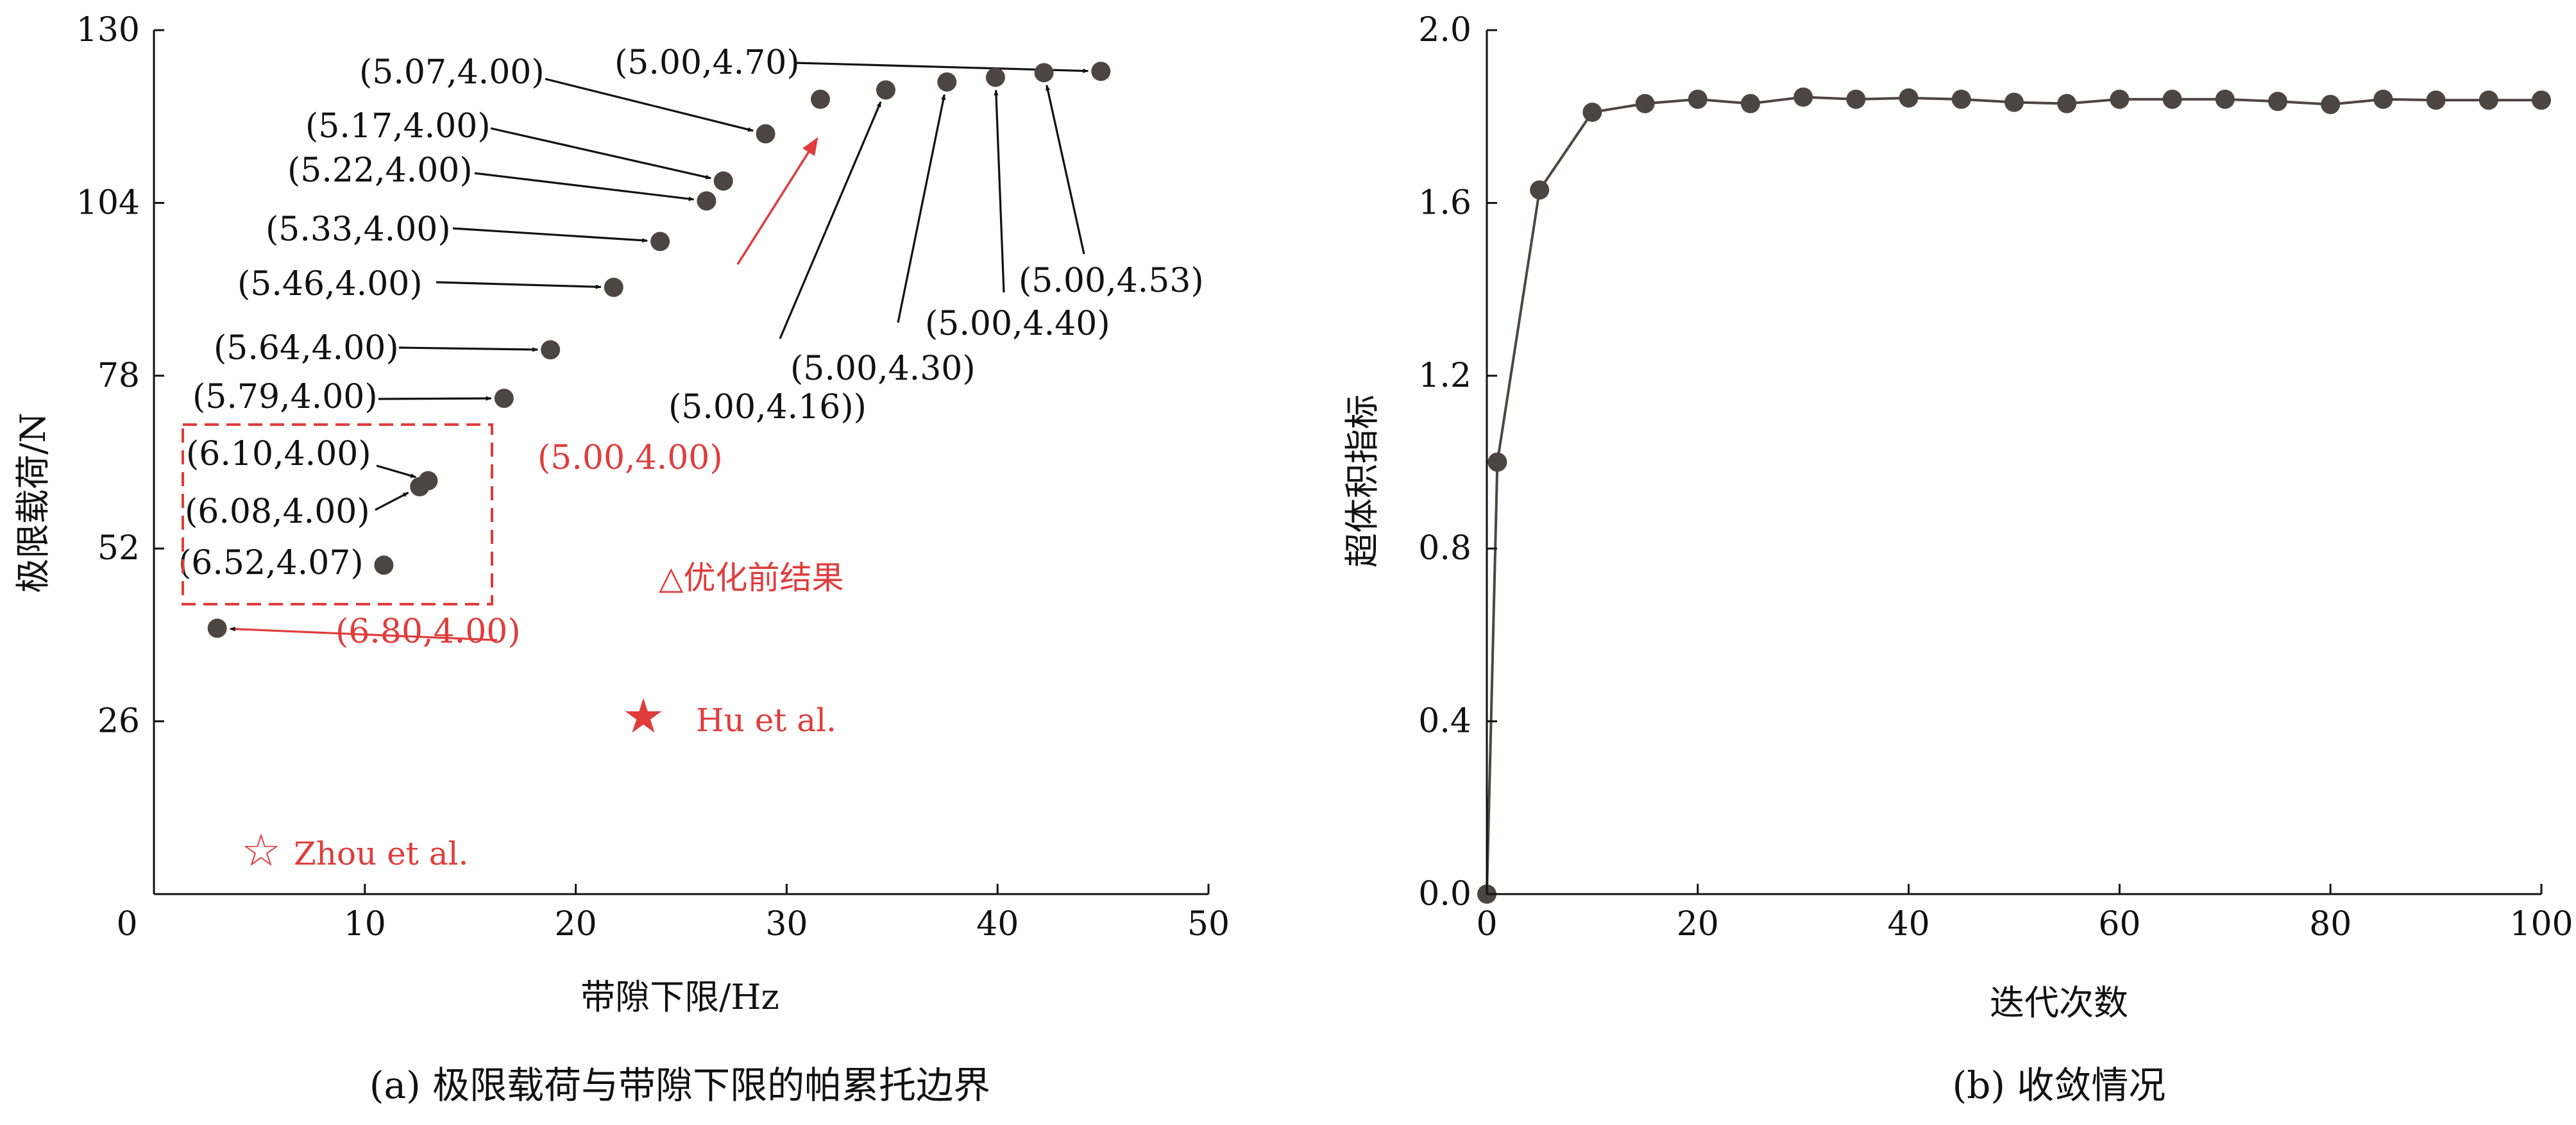 Image resolution: width=2576 pixels, height=1125 pixels. I want to click on x-tick-label: 10, so click(365, 924).